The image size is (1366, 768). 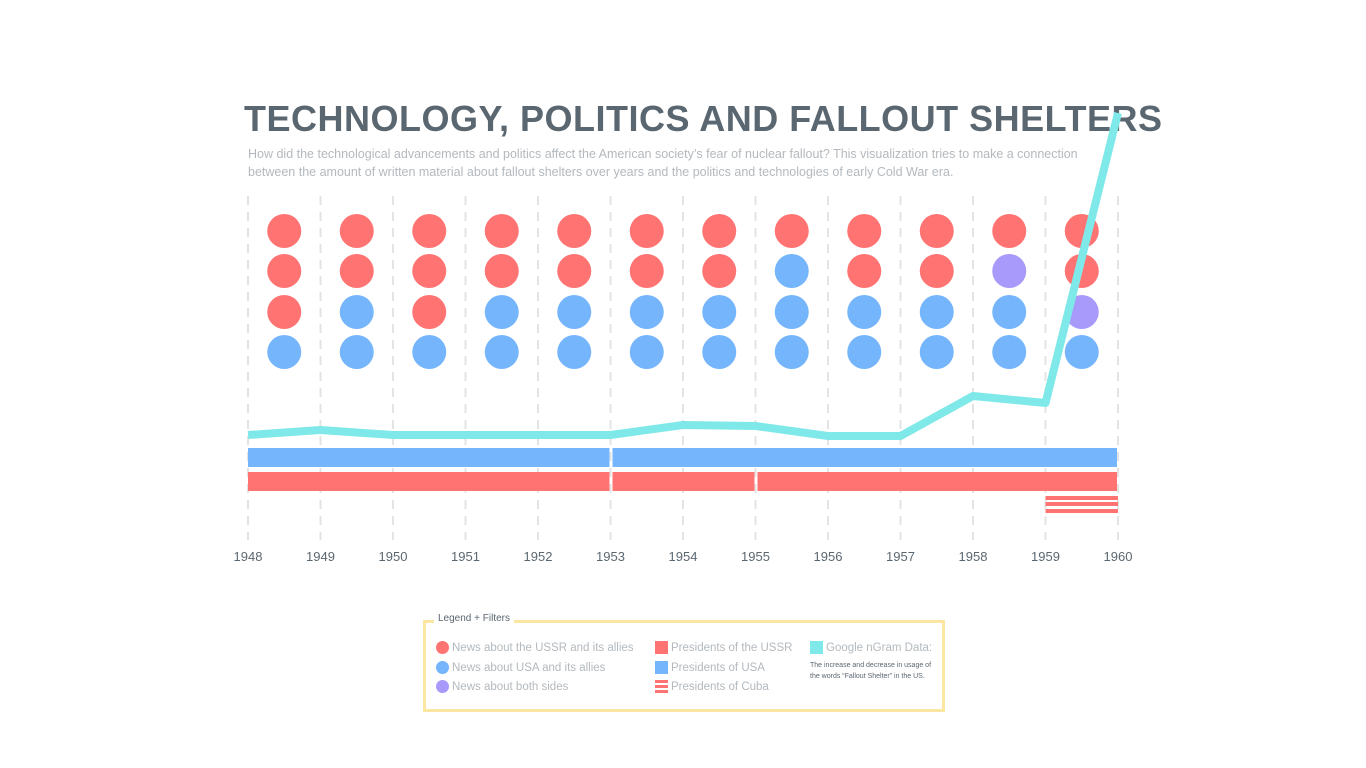 I want to click on legend-filter-usa-news: News about USA and its allies, so click(x=520, y=667).